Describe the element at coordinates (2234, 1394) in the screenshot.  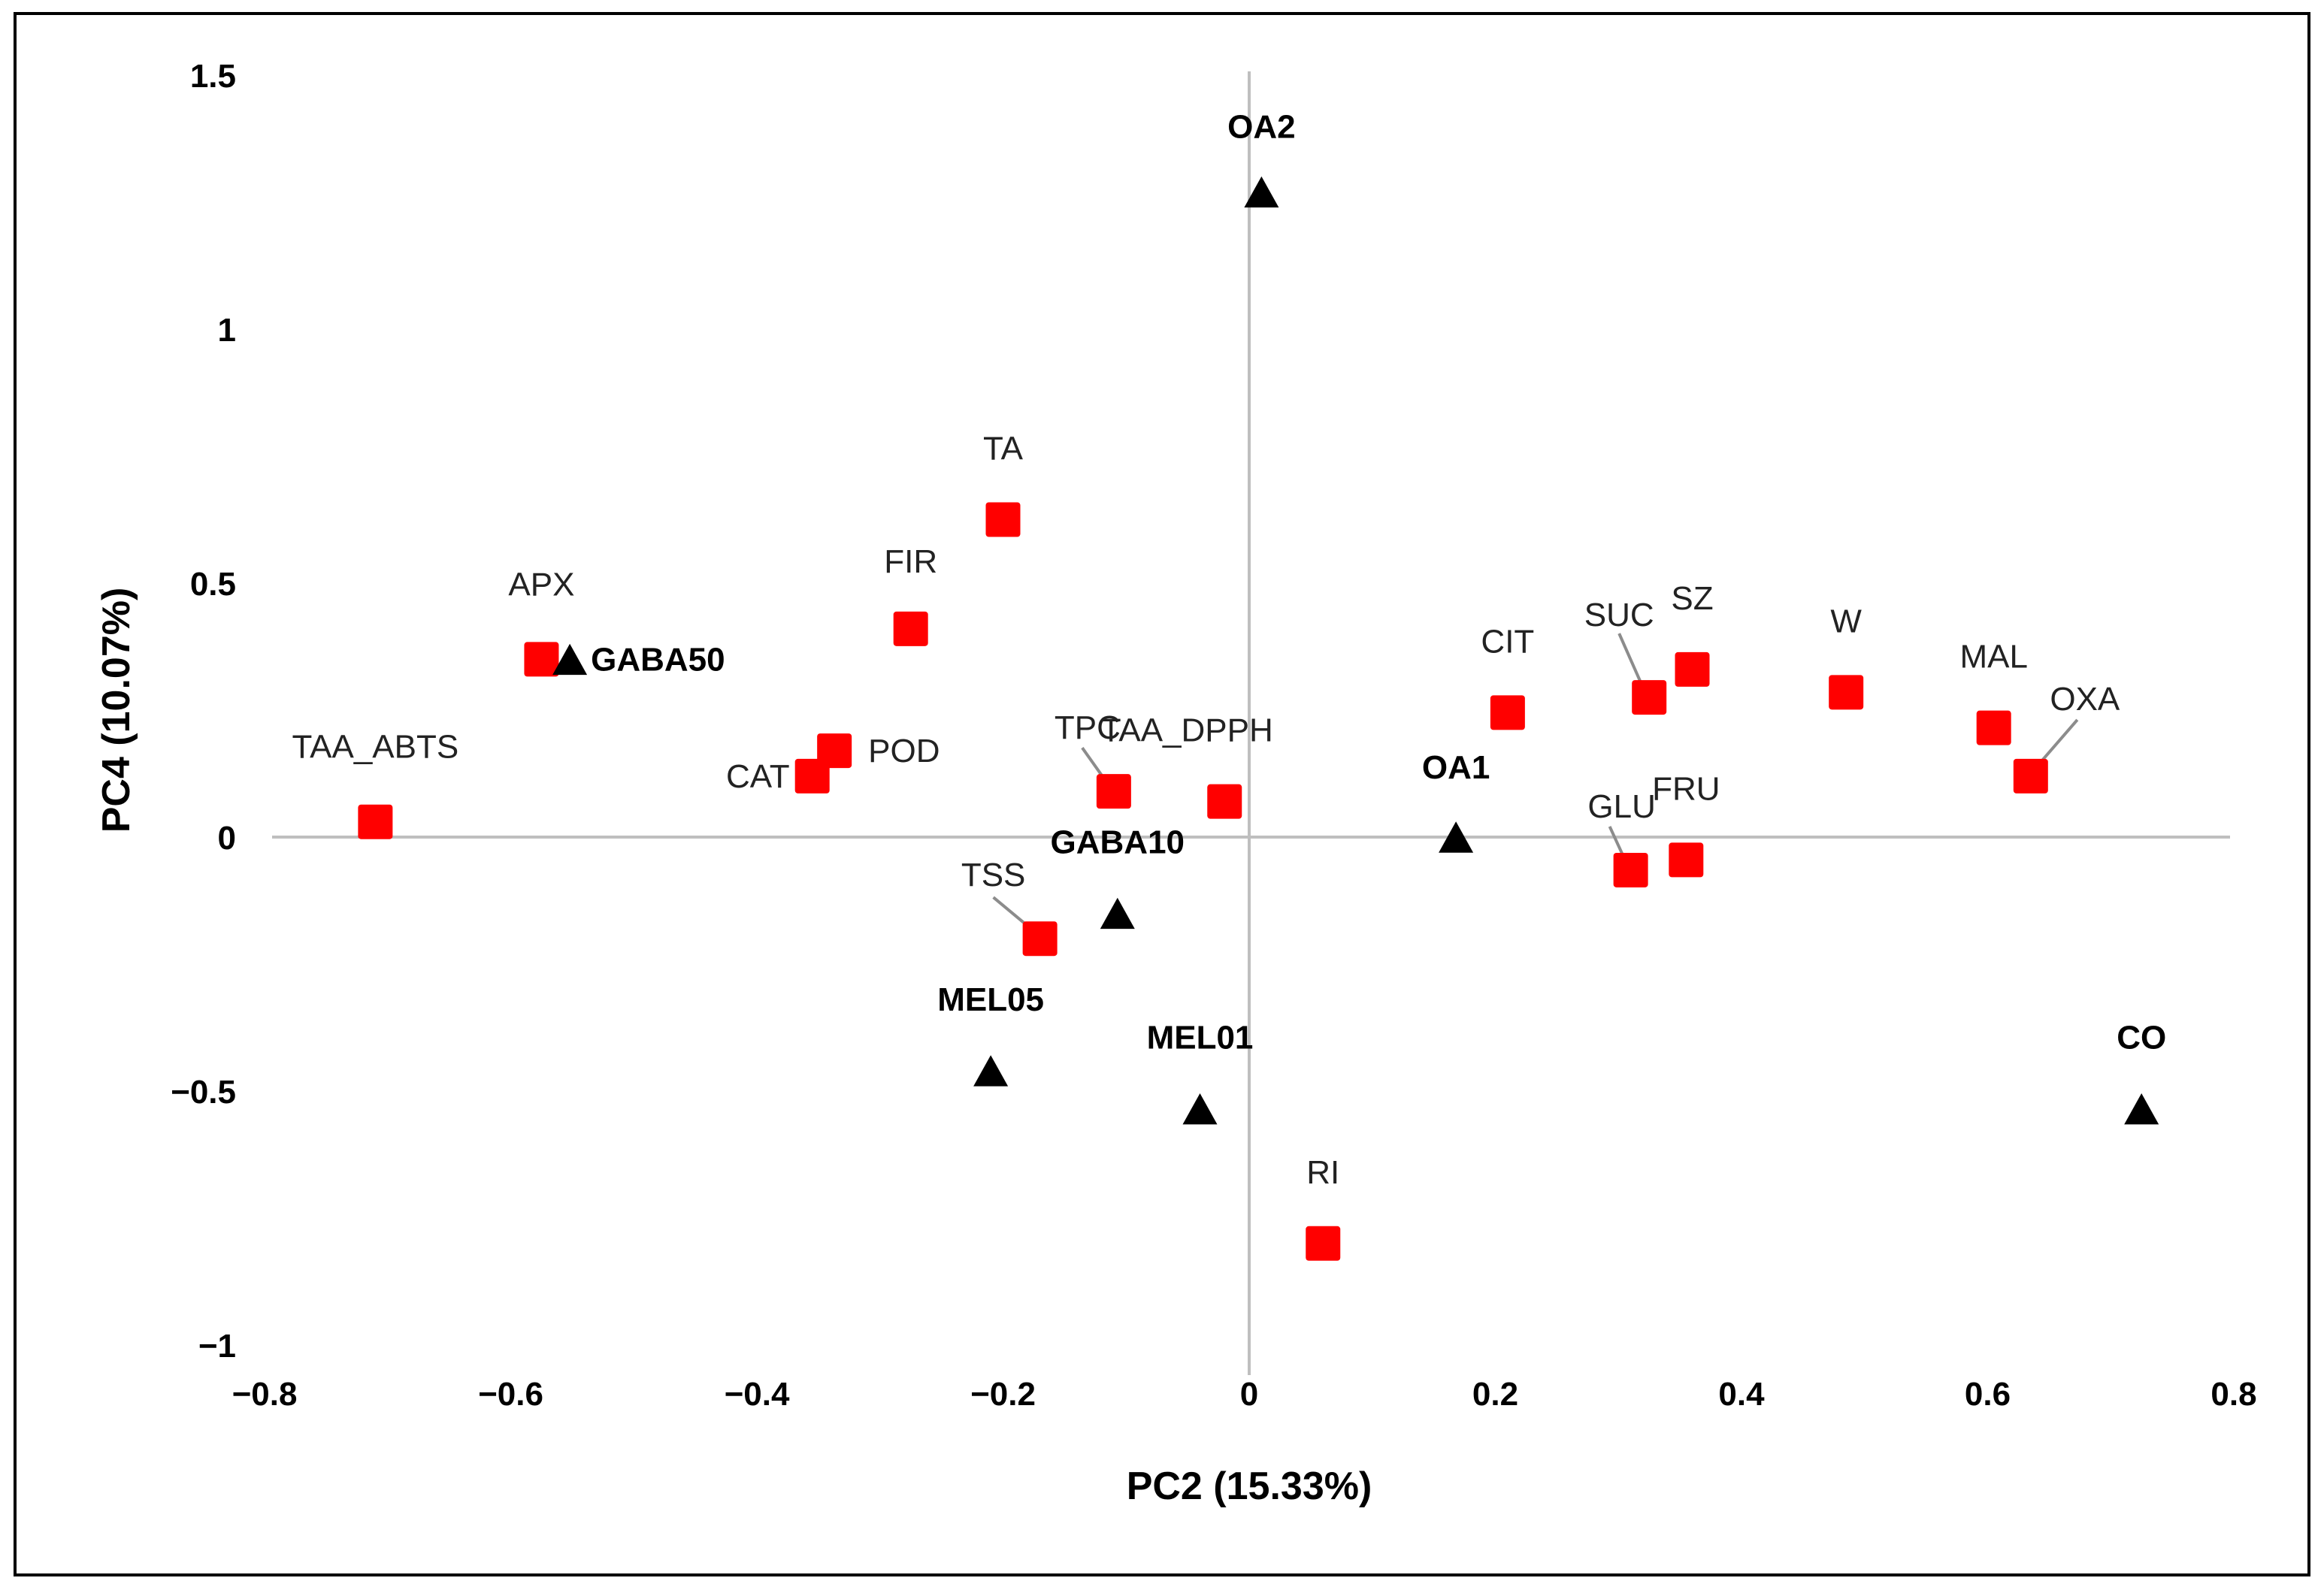
I see `x-tick-label: 0.8` at that location.